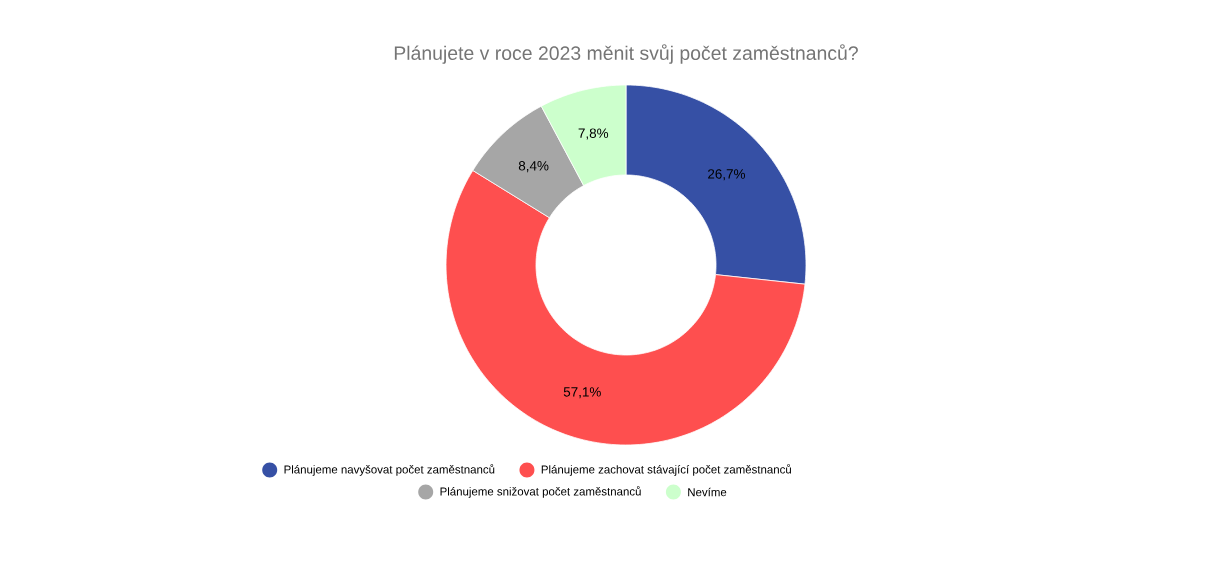 Image resolution: width=1229 pixels, height=565 pixels. What do you see at coordinates (540, 492) in the screenshot?
I see `legend-label: Plánujeme snižovat počet zaměstnanců` at bounding box center [540, 492].